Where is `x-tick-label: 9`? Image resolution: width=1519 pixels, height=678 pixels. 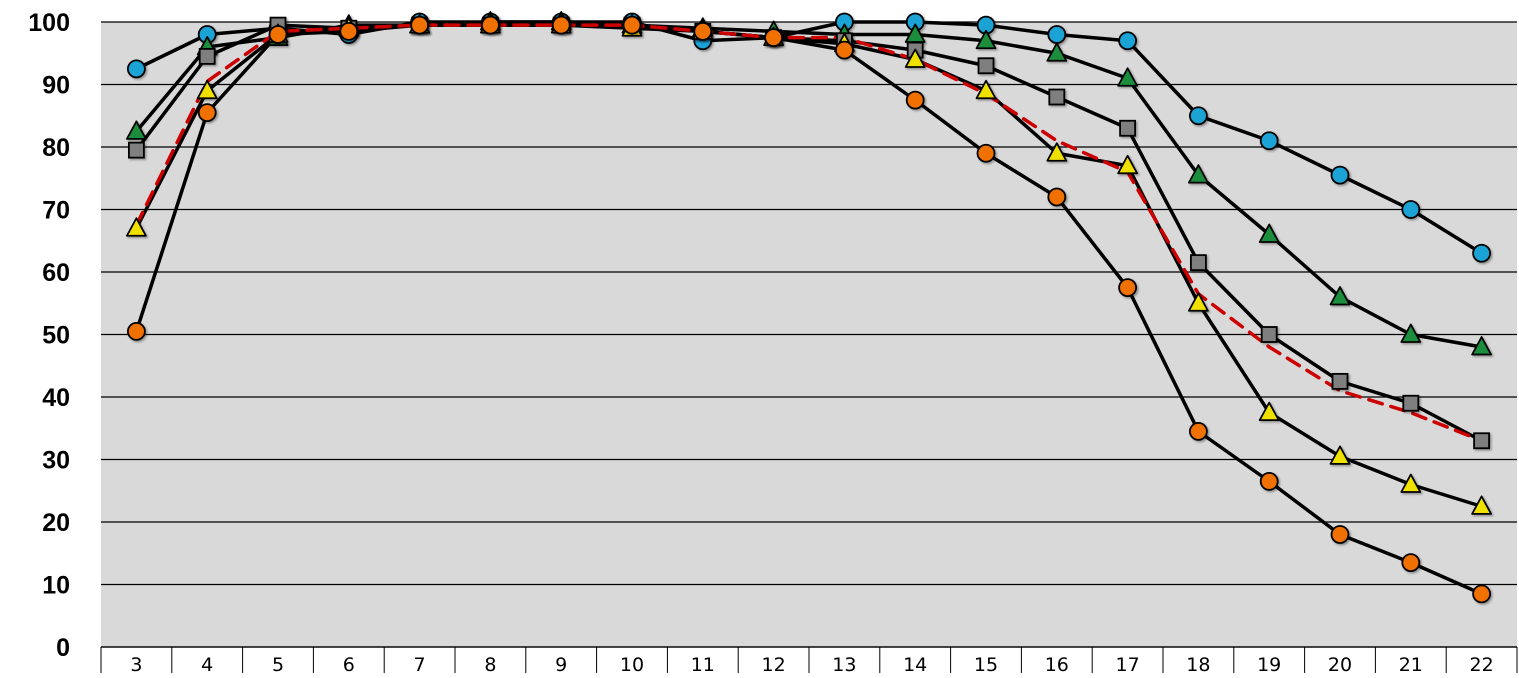
x-tick-label: 9 is located at coordinates (561, 665).